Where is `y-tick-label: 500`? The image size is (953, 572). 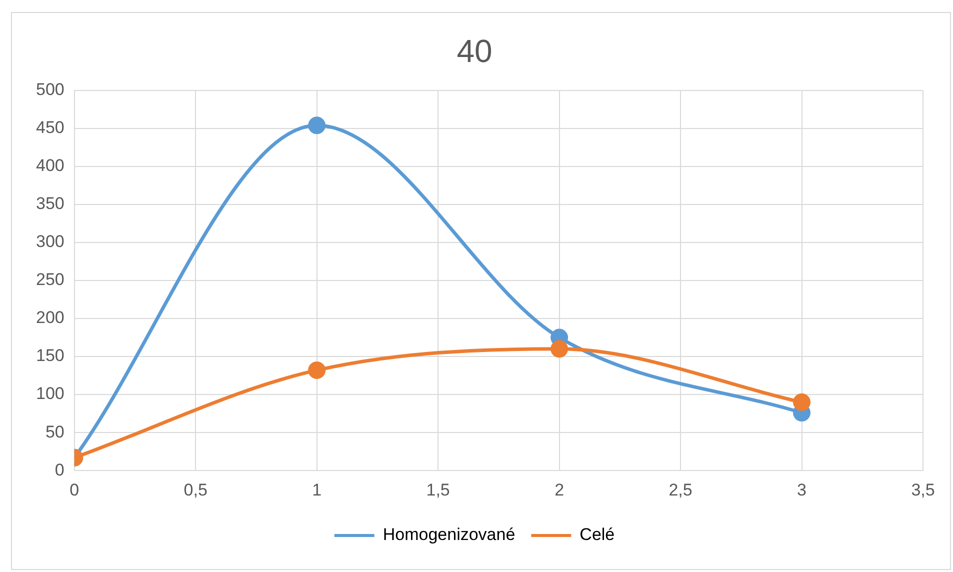
y-tick-label: 500 is located at coordinates (50, 90).